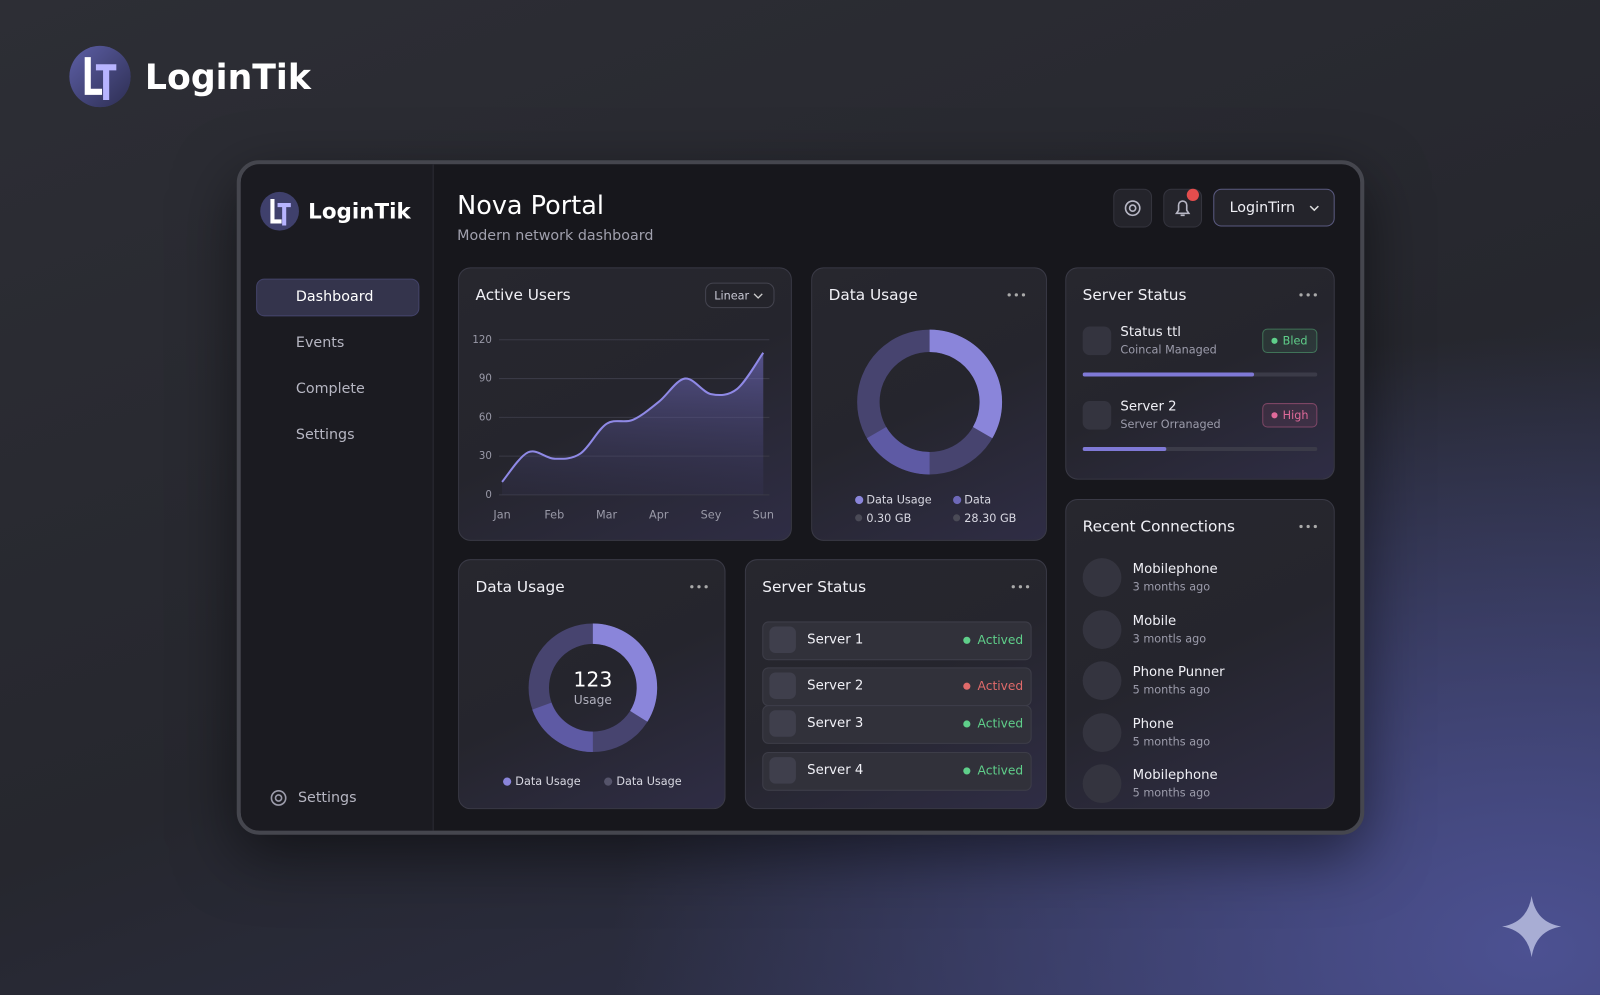 This screenshot has width=1600, height=995. I want to click on sidebar-brand: LoginTik, so click(359, 211).